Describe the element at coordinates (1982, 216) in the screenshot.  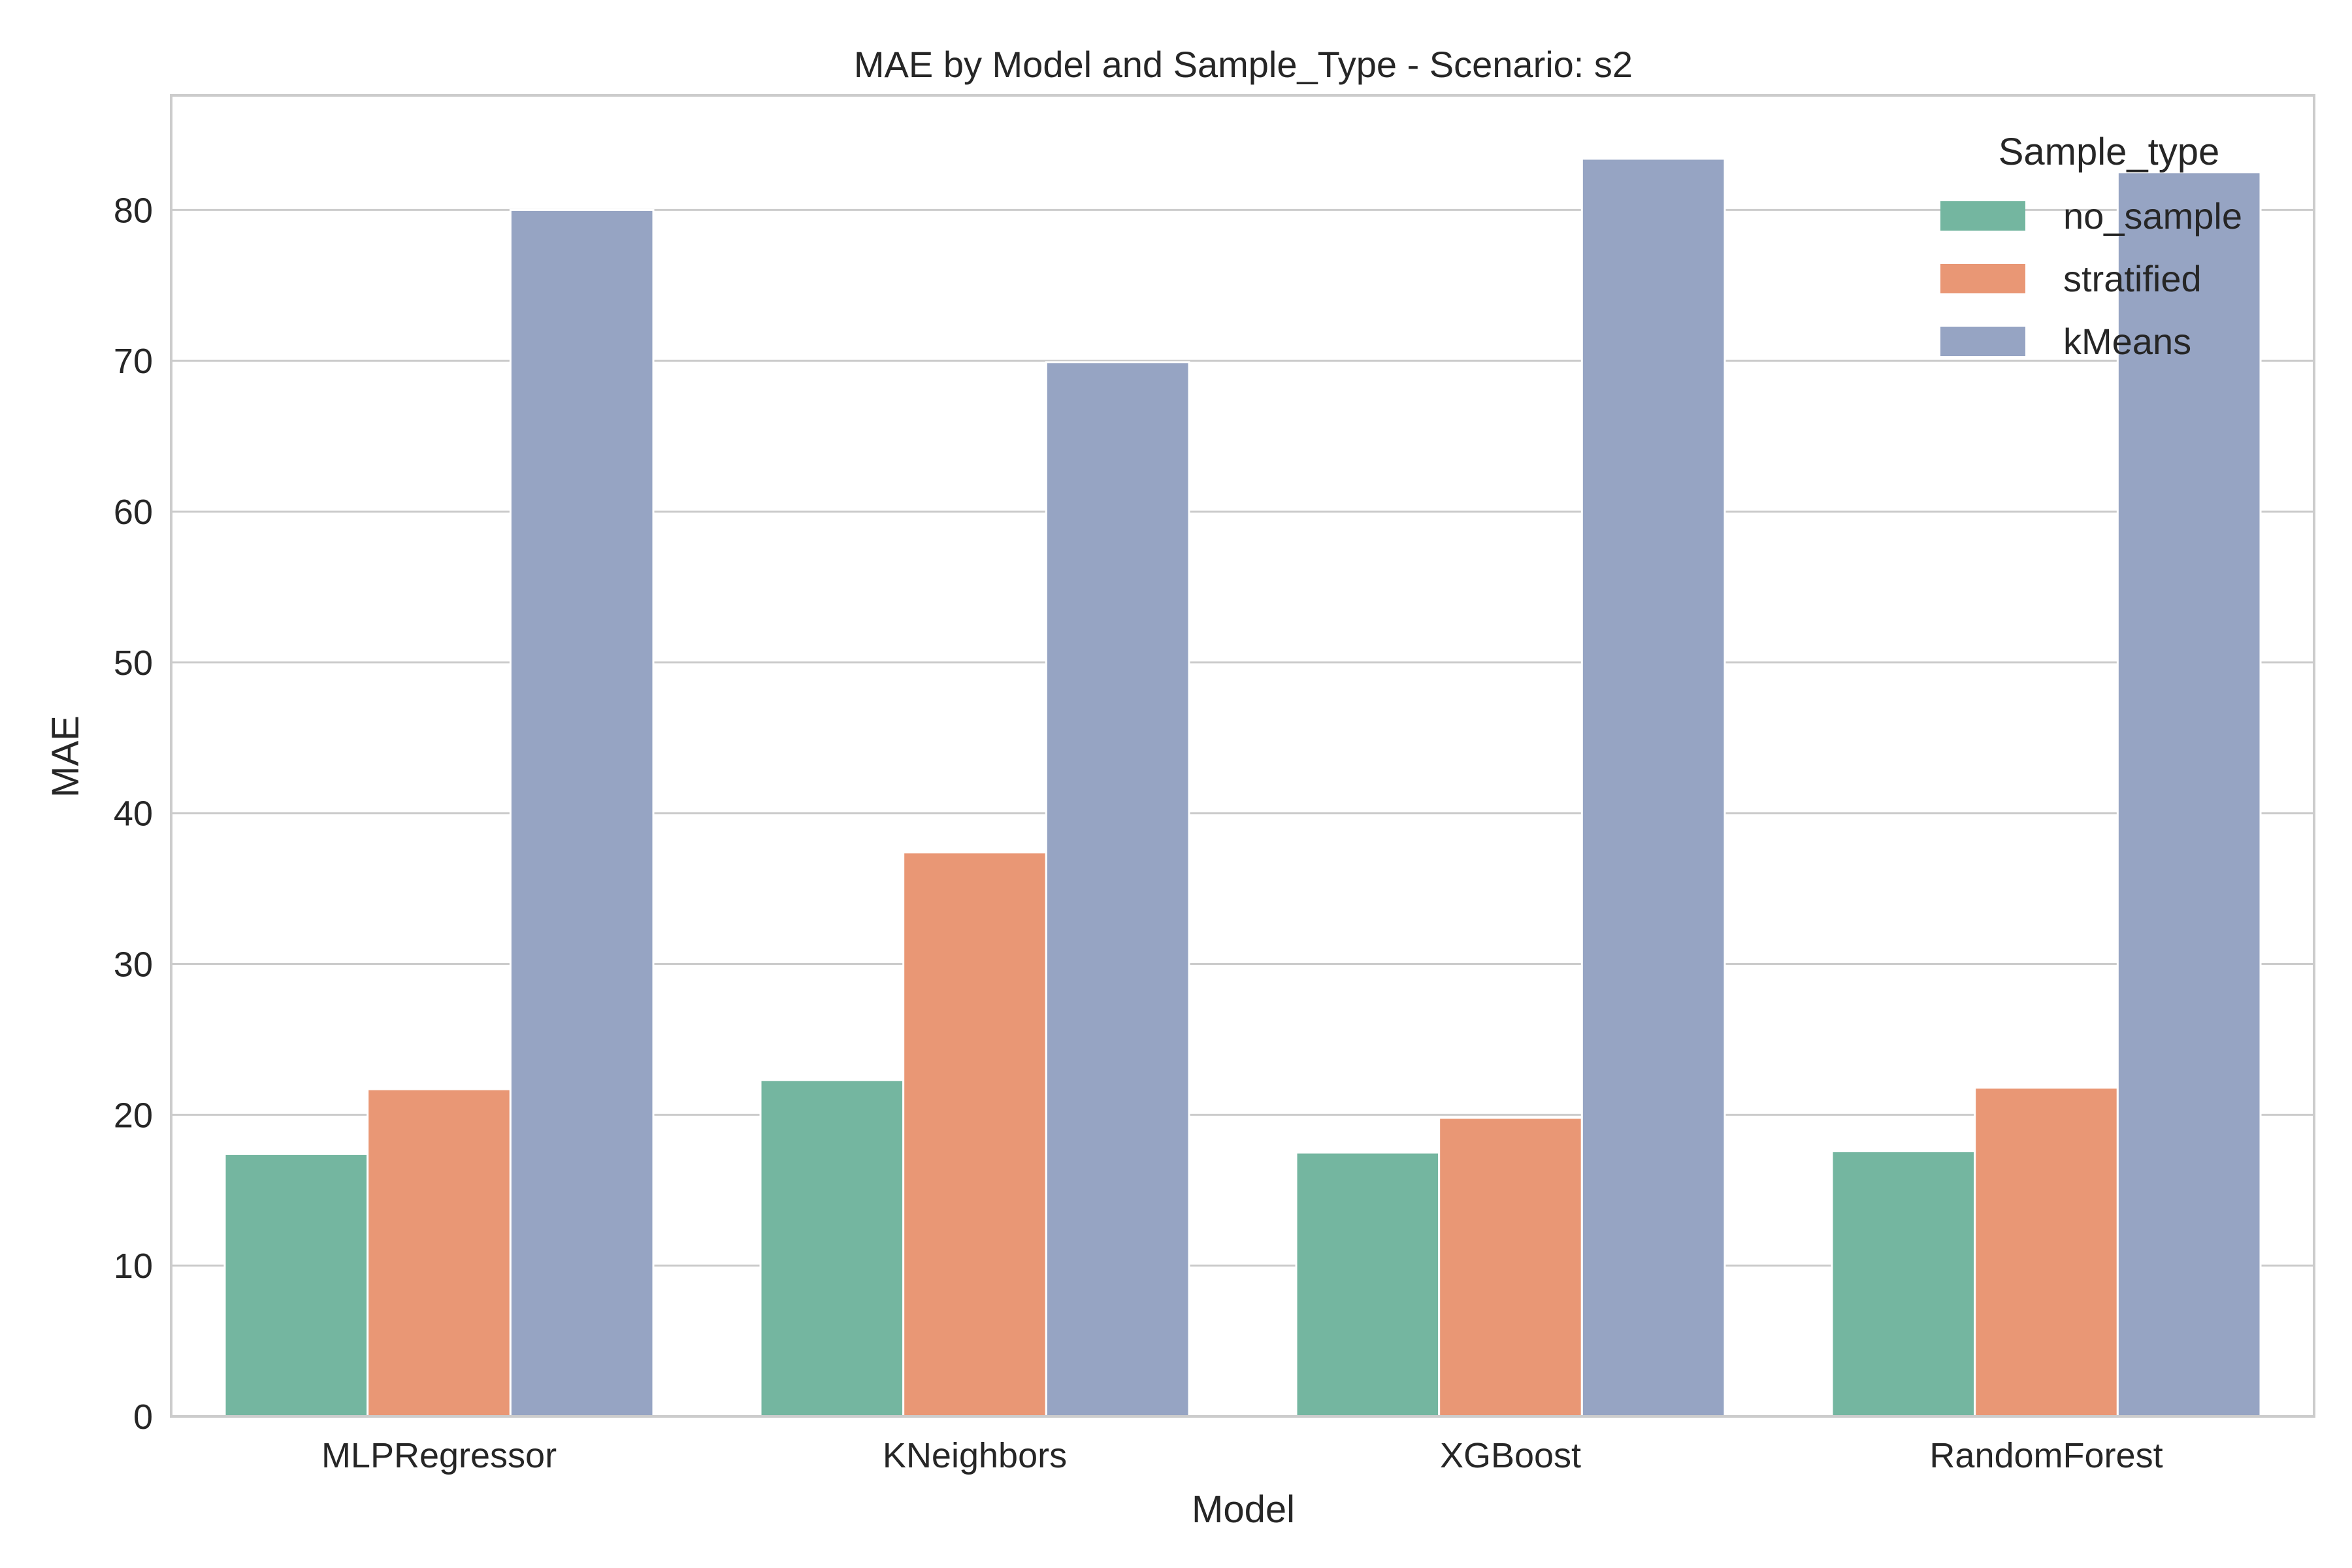
I see `legend-swatch-no_sample` at that location.